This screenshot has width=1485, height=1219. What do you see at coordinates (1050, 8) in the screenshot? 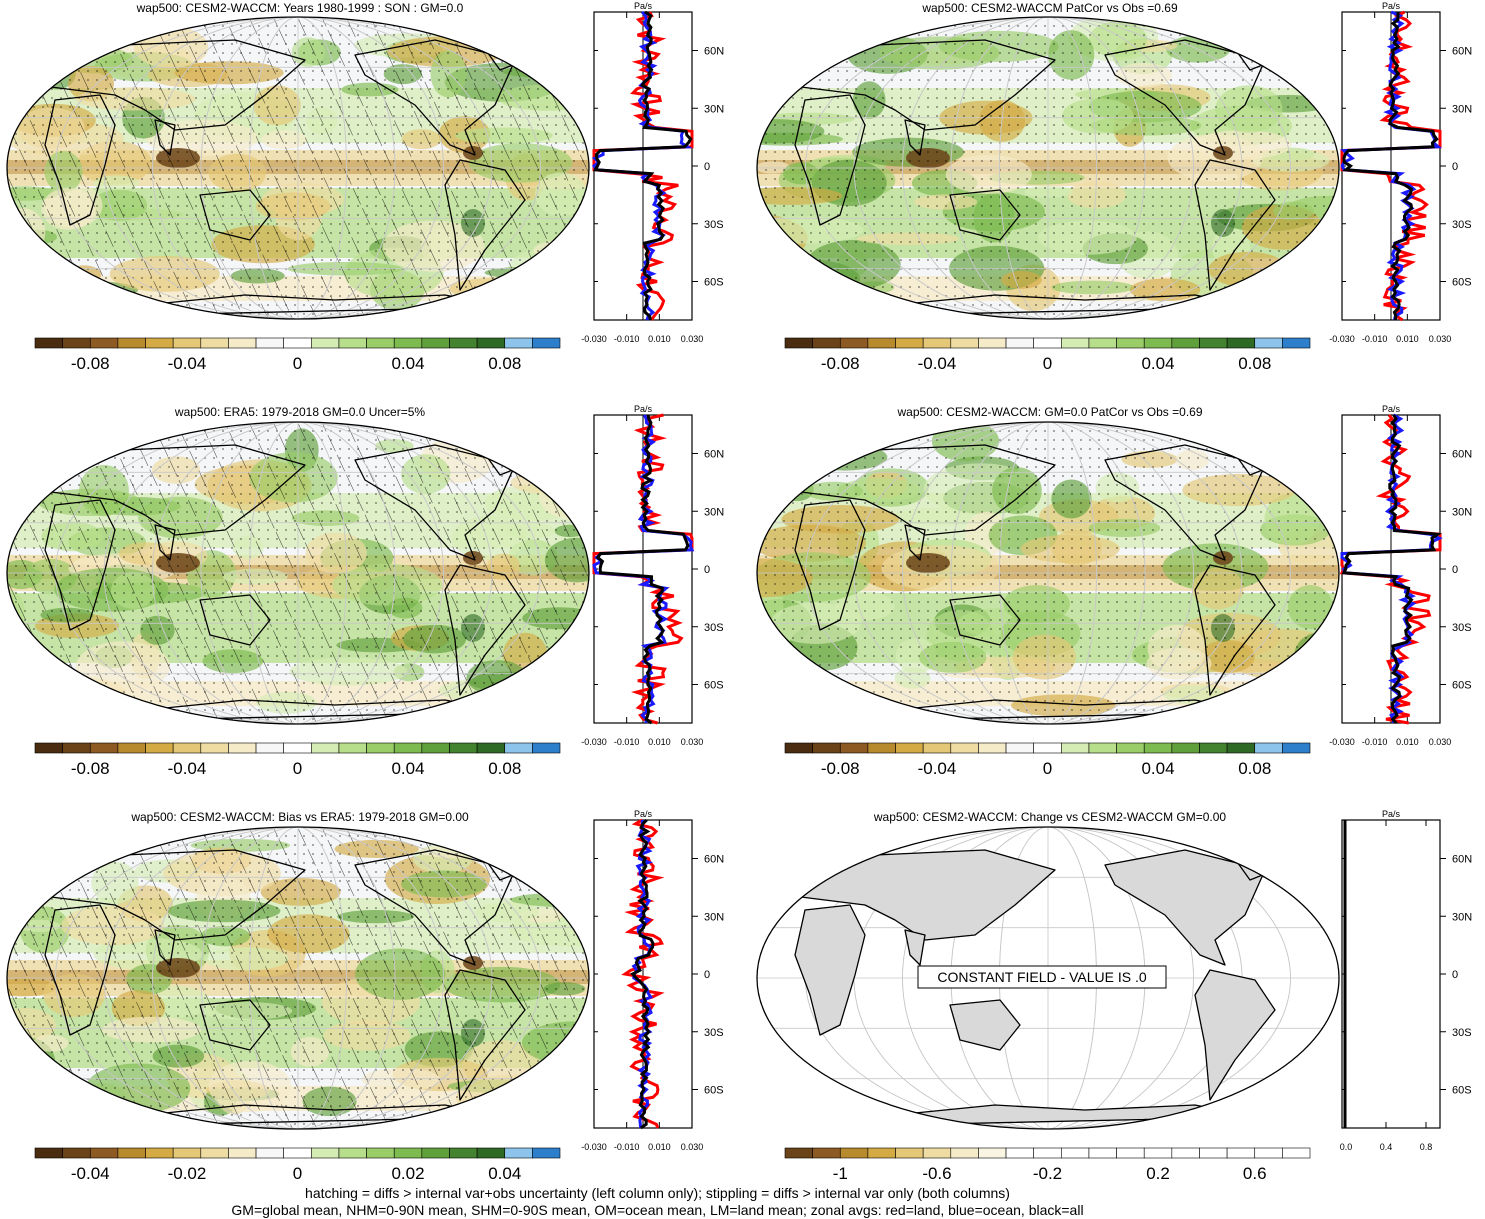
I see `panel-title-2: wap500: CESM2-WACCM PatCor vs Obs =0.69` at bounding box center [1050, 8].